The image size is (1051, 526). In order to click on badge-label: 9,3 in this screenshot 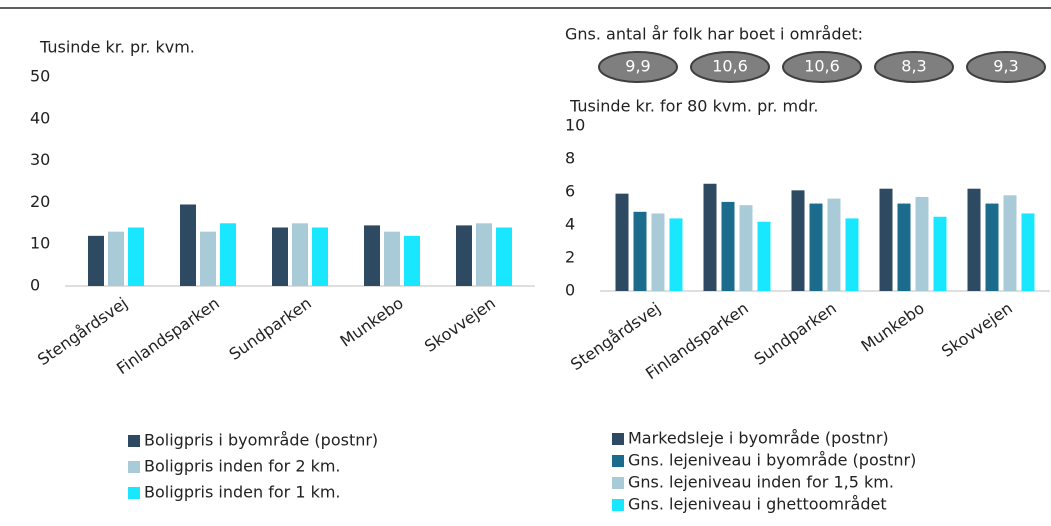, I will do `click(1005, 66)`.